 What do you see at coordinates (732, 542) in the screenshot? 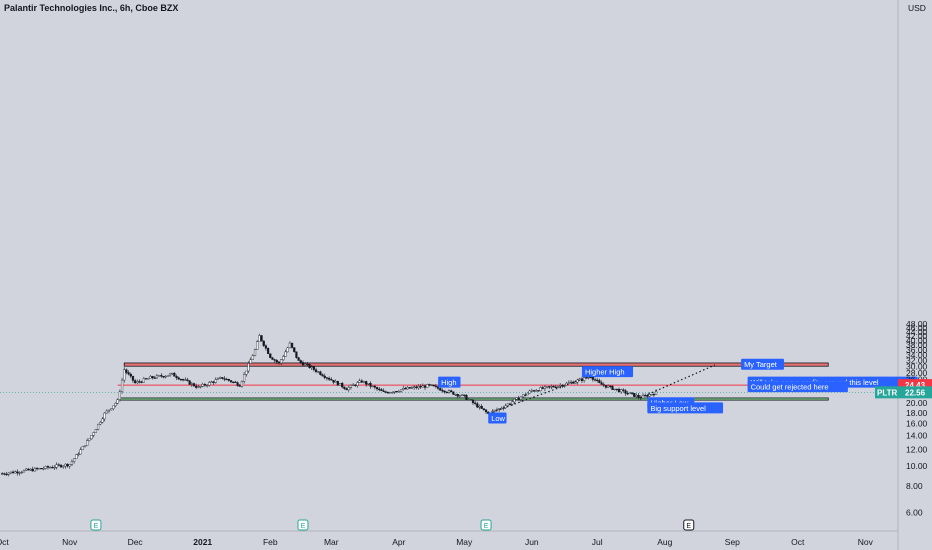
I see `x-tick-label: Sep` at bounding box center [732, 542].